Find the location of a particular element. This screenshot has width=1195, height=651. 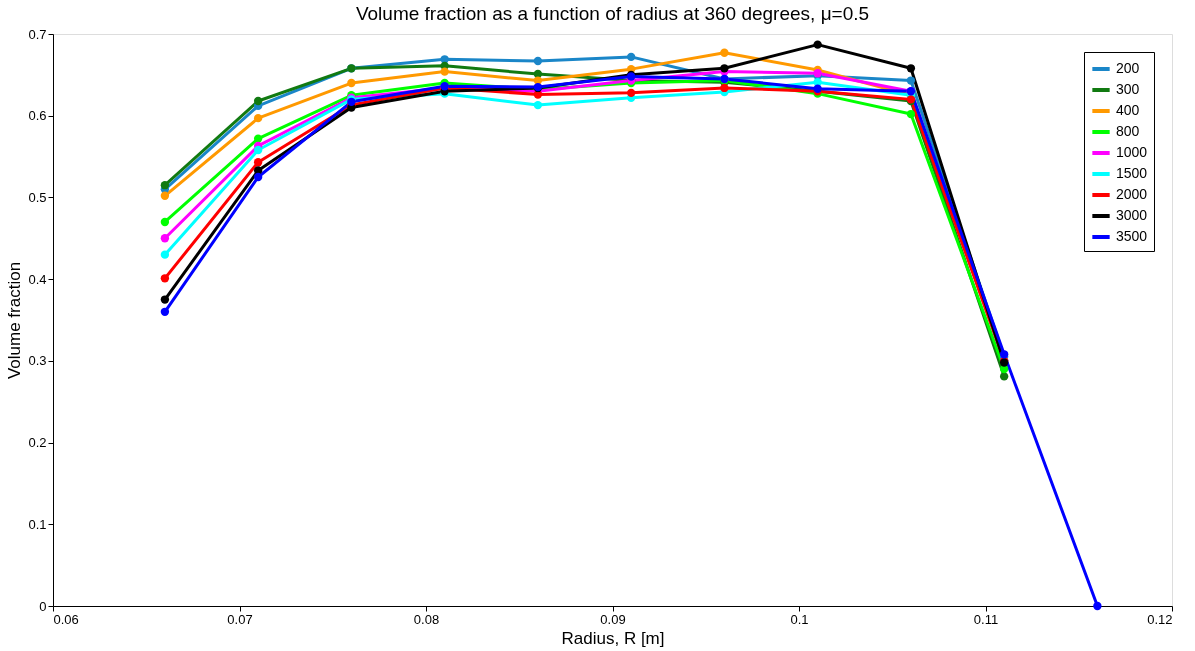

x-tick-label: 0.06 is located at coordinates (66, 619).